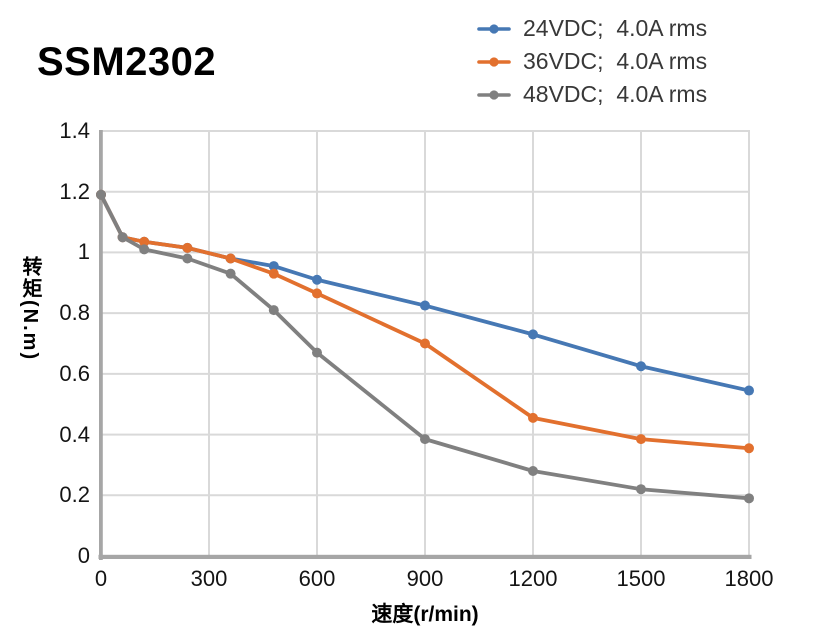 This screenshot has width=831, height=640. I want to click on x-tick-label: 1800, so click(749, 578).